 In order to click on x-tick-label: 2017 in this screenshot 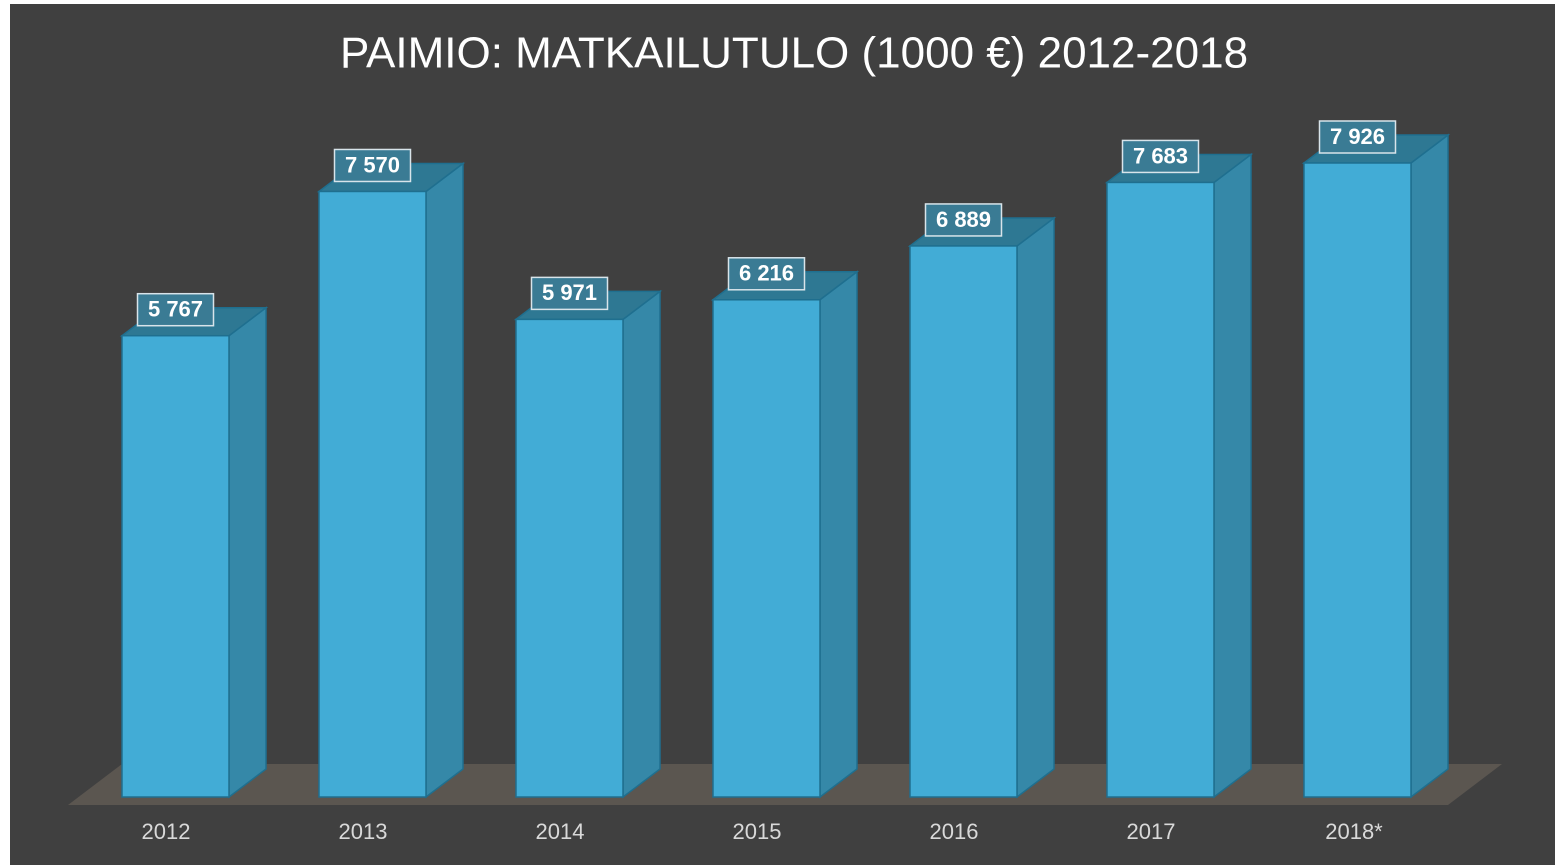, I will do `click(1151, 831)`.